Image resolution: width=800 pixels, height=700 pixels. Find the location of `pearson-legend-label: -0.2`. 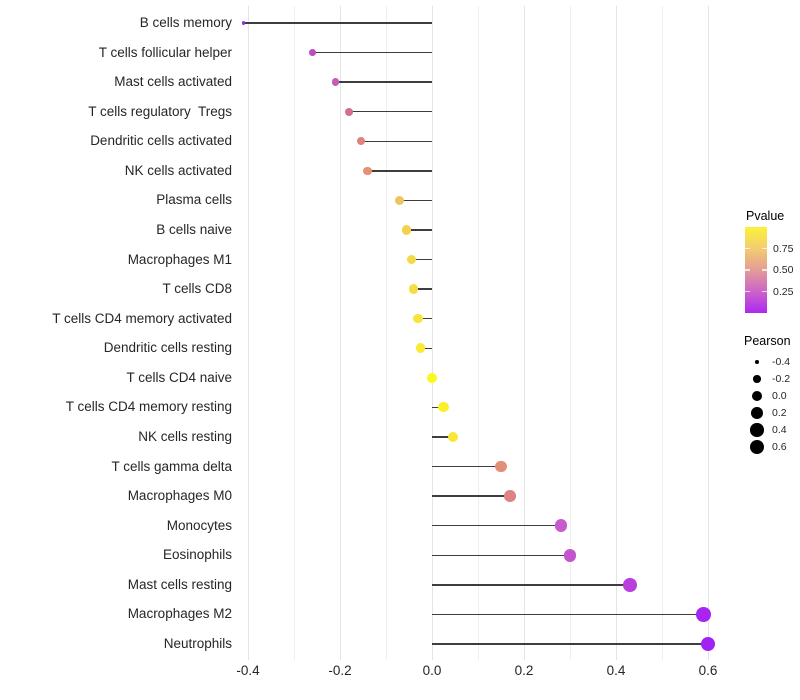

pearson-legend-label: -0.2 is located at coordinates (781, 379).